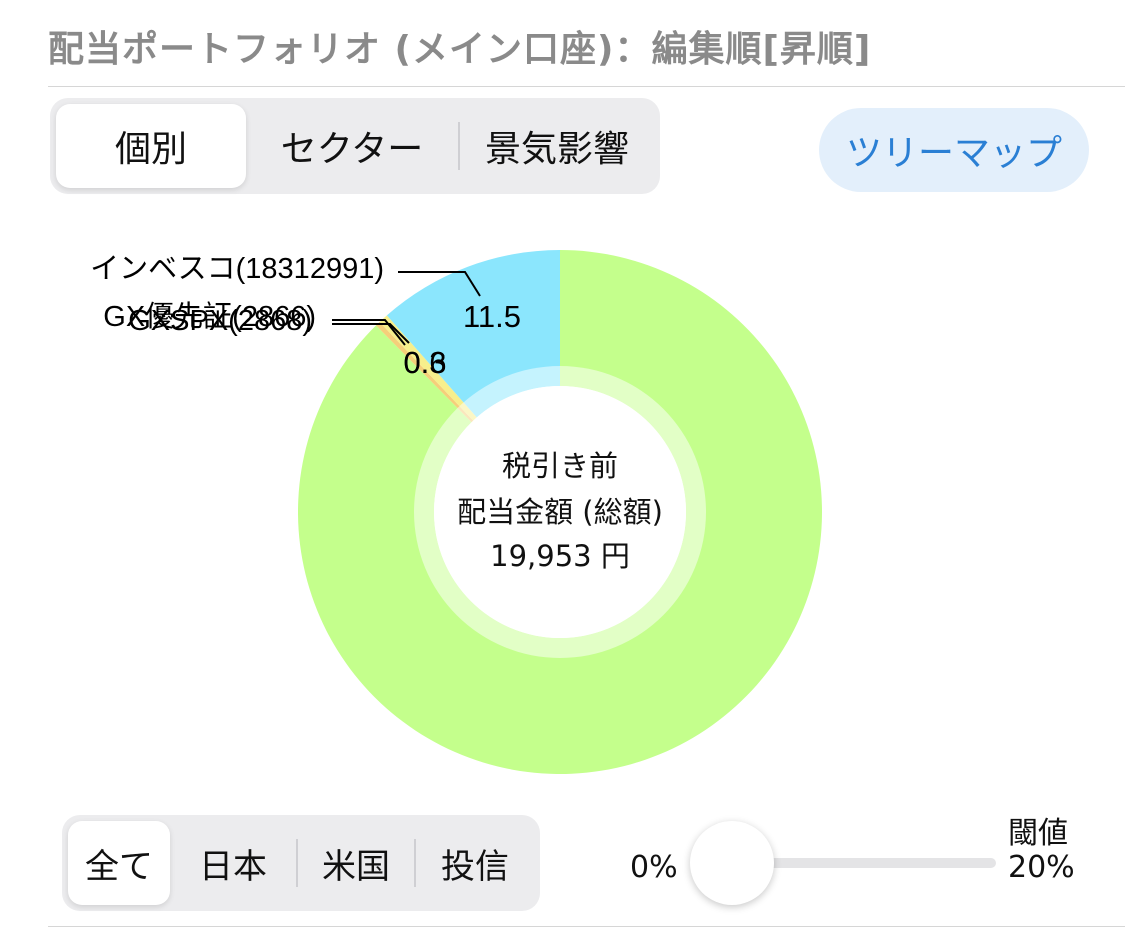  I want to click on tab-region-fund: 投信, so click(475, 863).